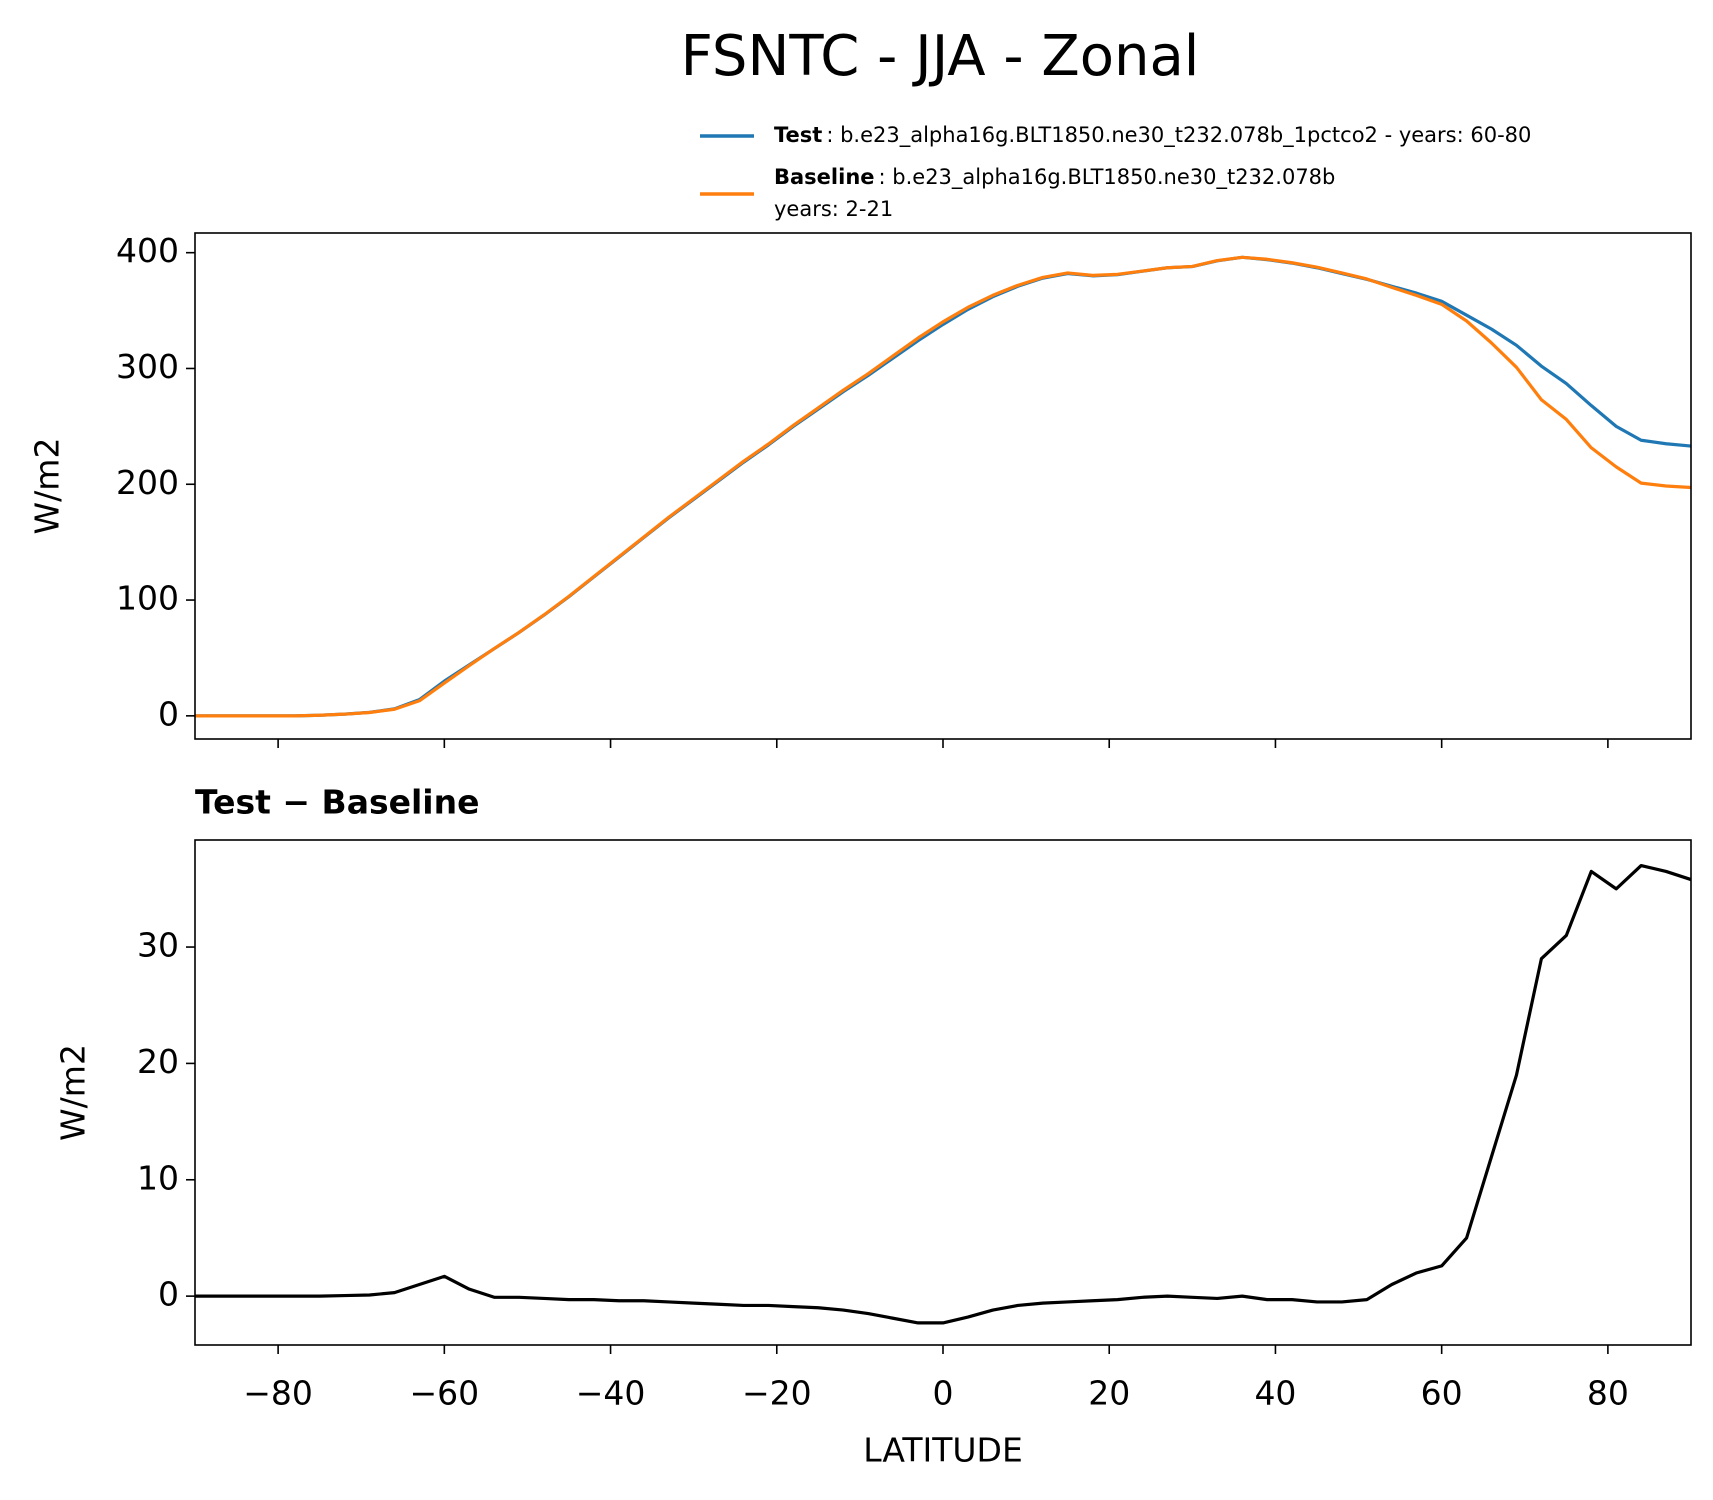 This screenshot has width=1713, height=1500. Describe the element at coordinates (1107, 177) in the screenshot. I see `legend-description: : b.e23_alpha16g.BLT1850.ne30_t232.078b` at that location.